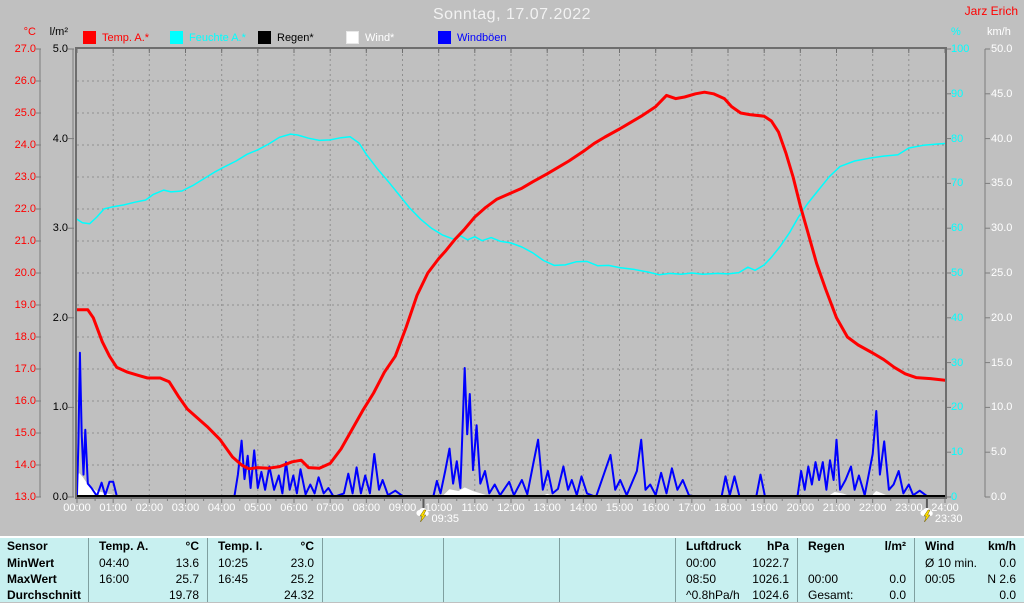  Describe the element at coordinates (31, 563) in the screenshot. I see `table-row-label-text: MinWert` at that location.